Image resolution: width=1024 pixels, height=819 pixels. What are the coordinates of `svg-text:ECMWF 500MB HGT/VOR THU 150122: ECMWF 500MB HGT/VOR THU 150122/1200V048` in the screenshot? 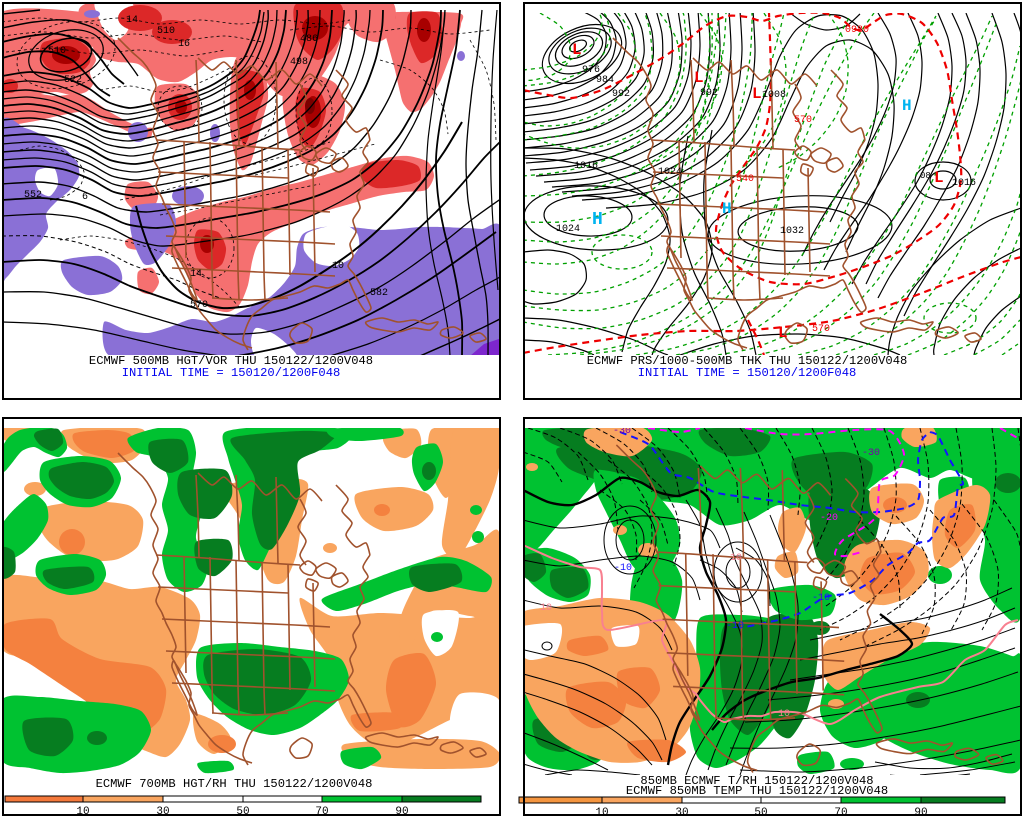 It's located at (231, 361).